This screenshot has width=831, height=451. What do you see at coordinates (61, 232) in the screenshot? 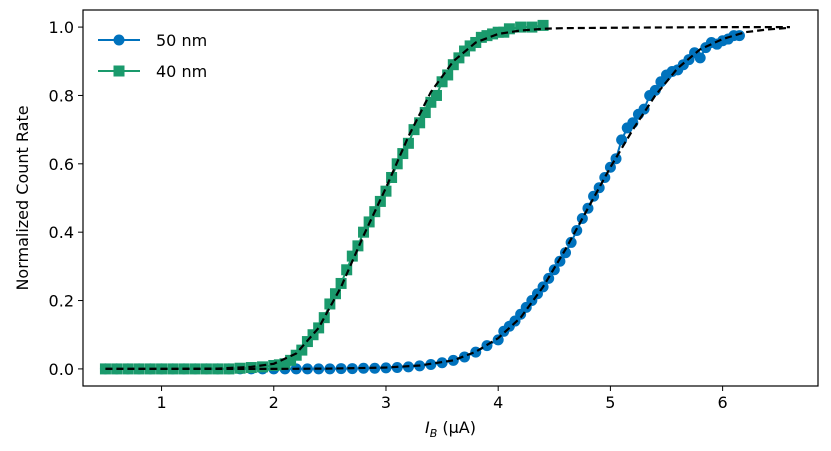
I see `y-tick-label: 0.4` at bounding box center [61, 232].